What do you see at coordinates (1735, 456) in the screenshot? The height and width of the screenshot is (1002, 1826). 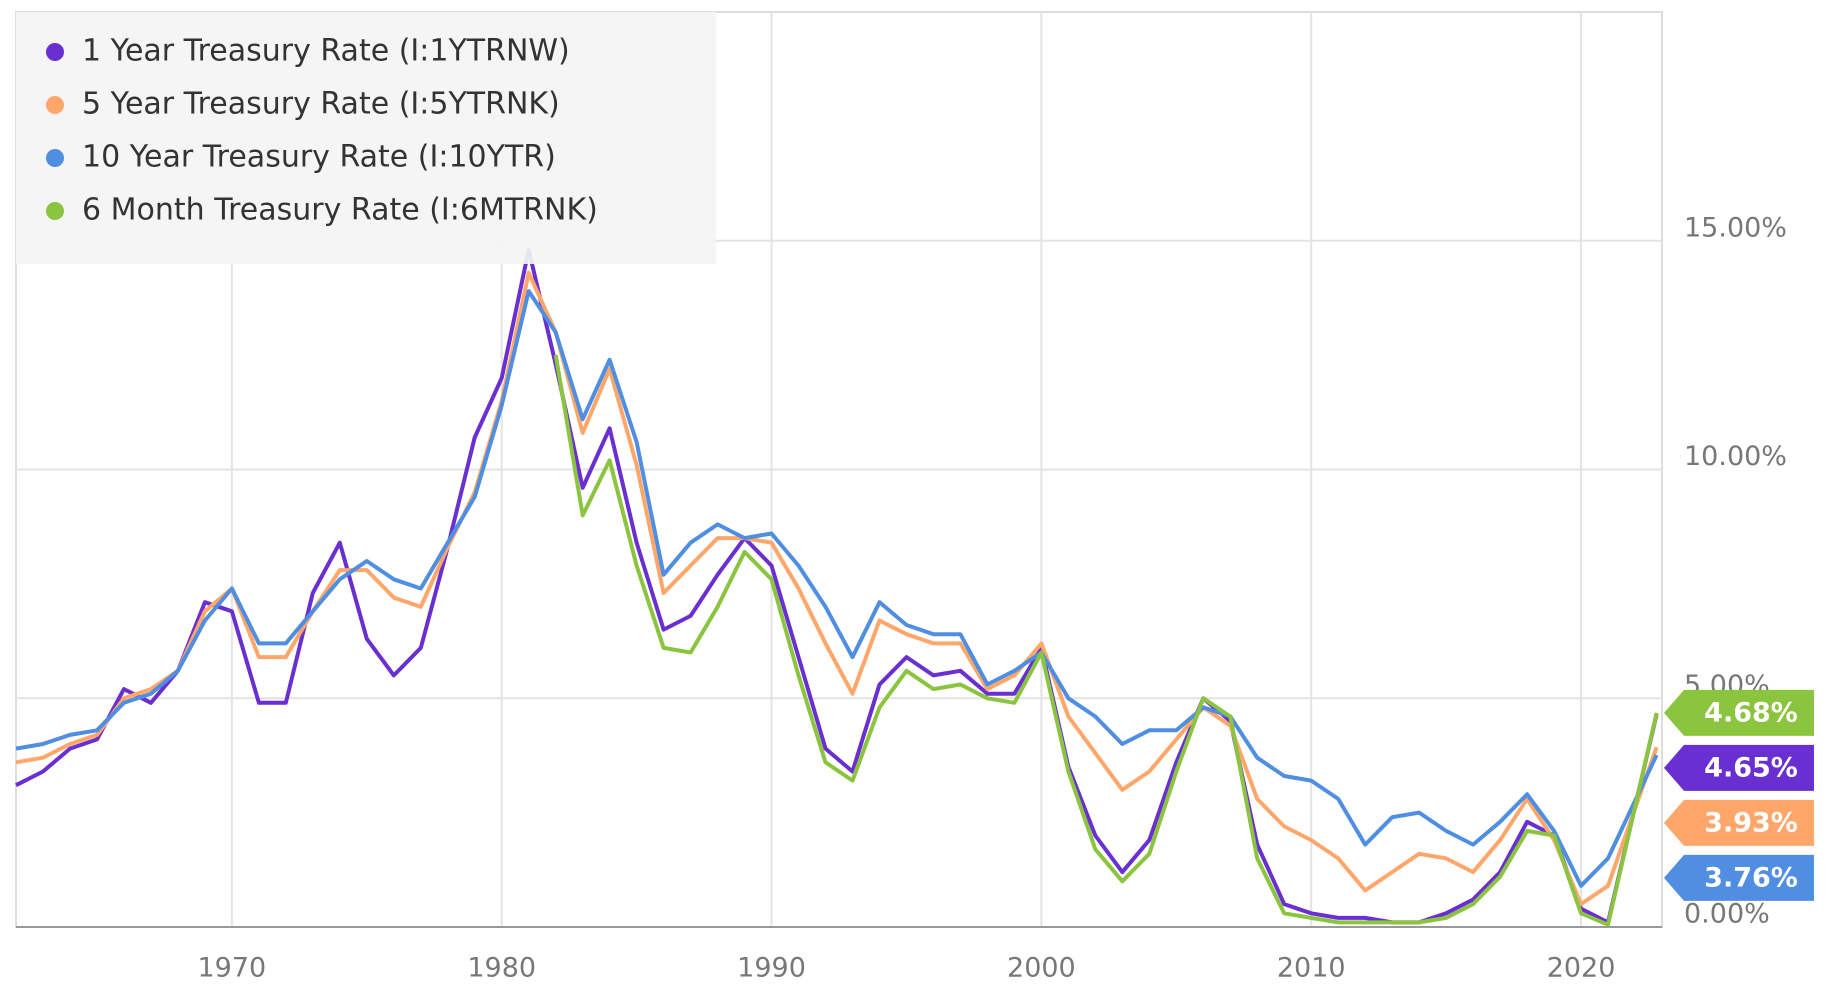 I see `y-tick-label: 10.00%` at bounding box center [1735, 456].